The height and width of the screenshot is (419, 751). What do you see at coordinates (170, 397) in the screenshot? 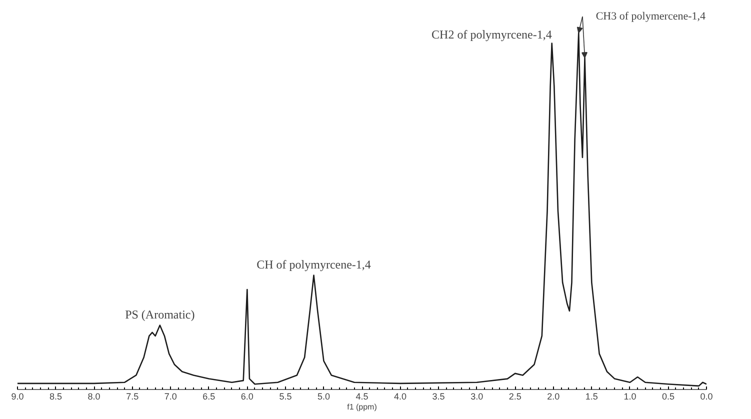
I see `x-tick-label: 7.0` at bounding box center [170, 397].